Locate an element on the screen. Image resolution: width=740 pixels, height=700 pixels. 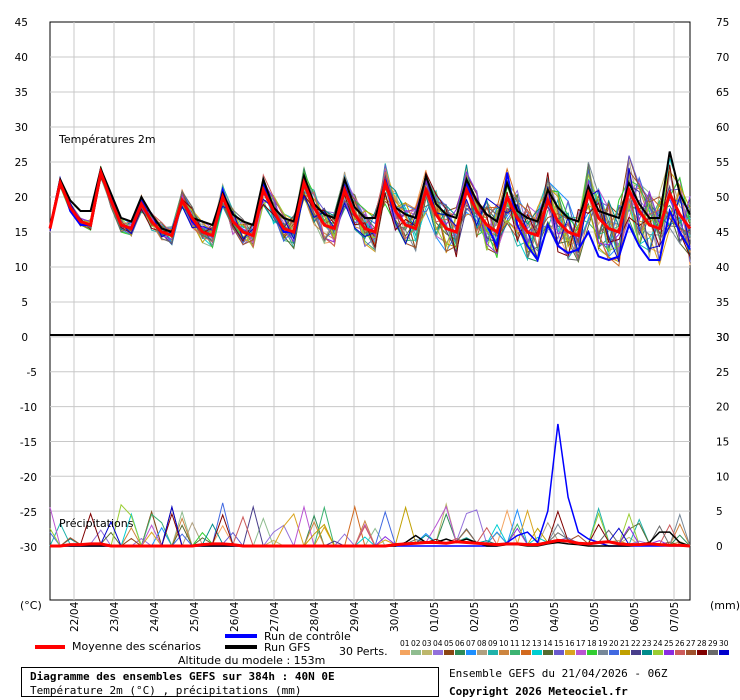
temp-left-tick: 20 is located at coordinates (21, 198).